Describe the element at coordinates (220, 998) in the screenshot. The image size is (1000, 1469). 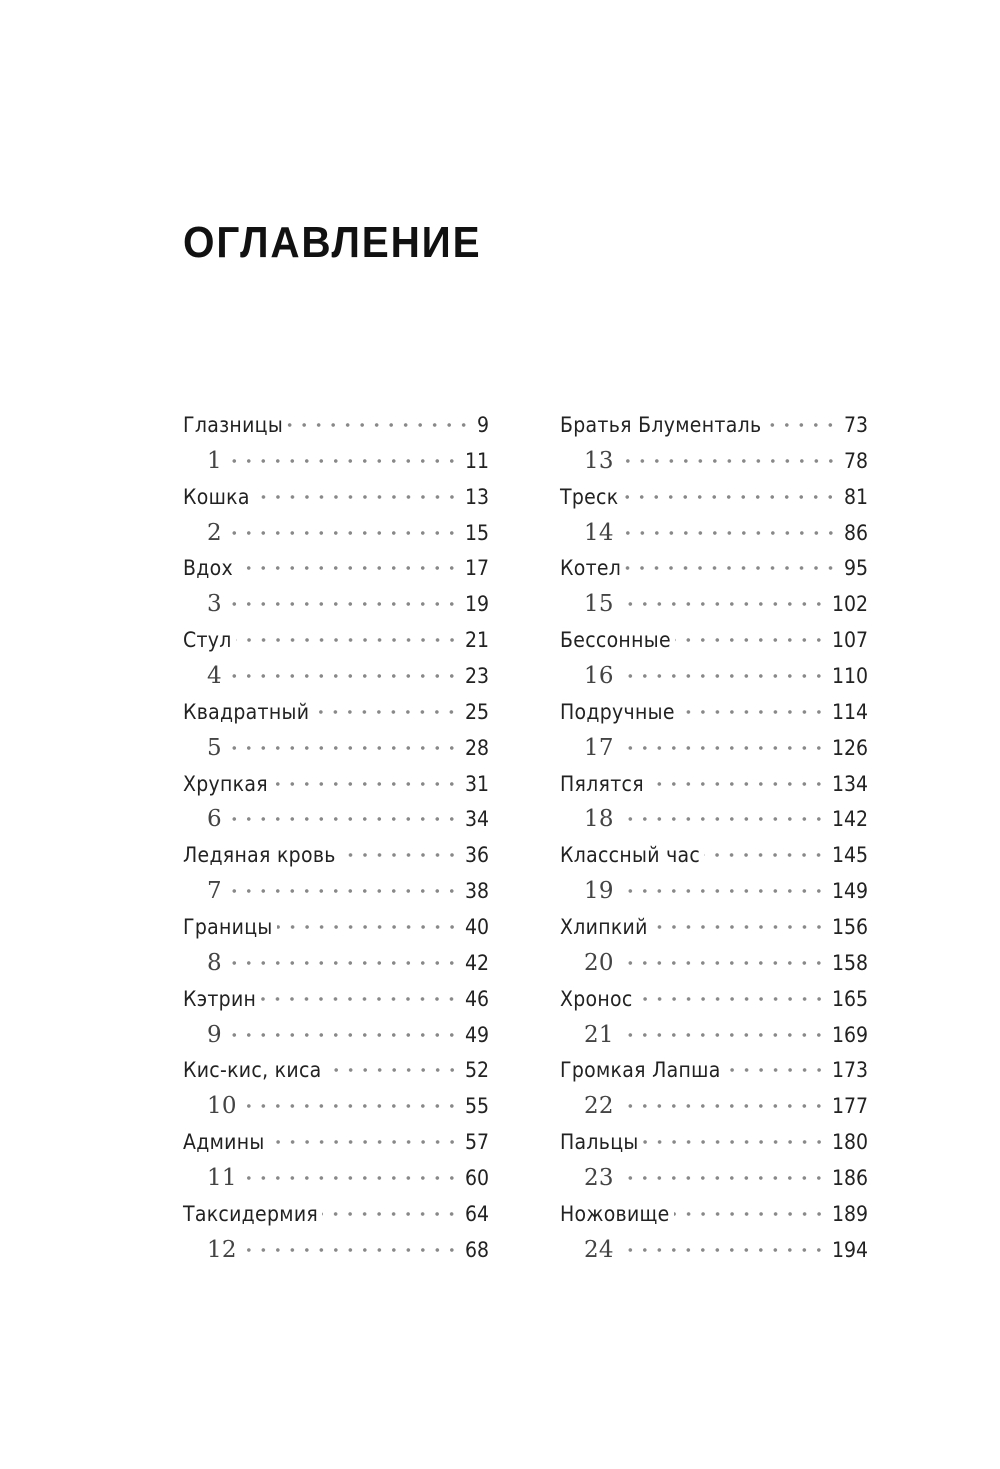
I see `toc-entry-label: Кэтрин` at that location.